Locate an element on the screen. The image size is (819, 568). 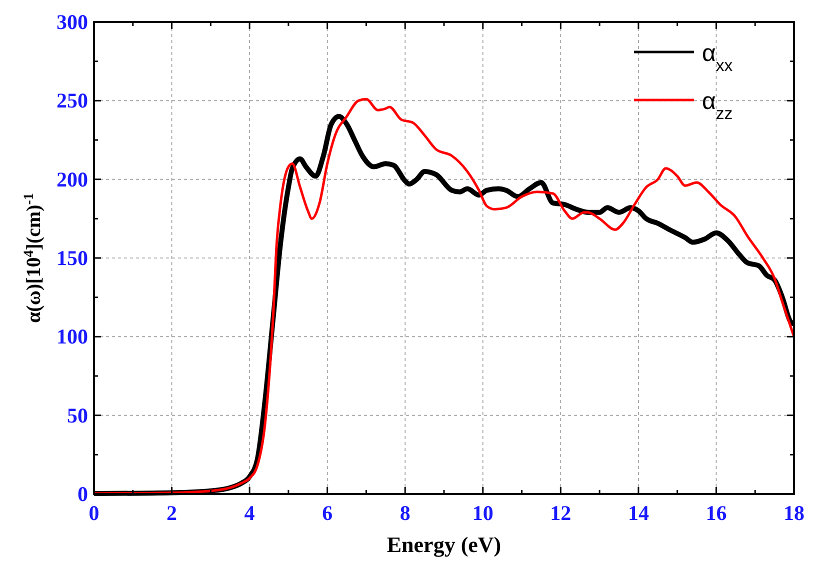
x-tick-label: 16 is located at coordinates (716, 513).